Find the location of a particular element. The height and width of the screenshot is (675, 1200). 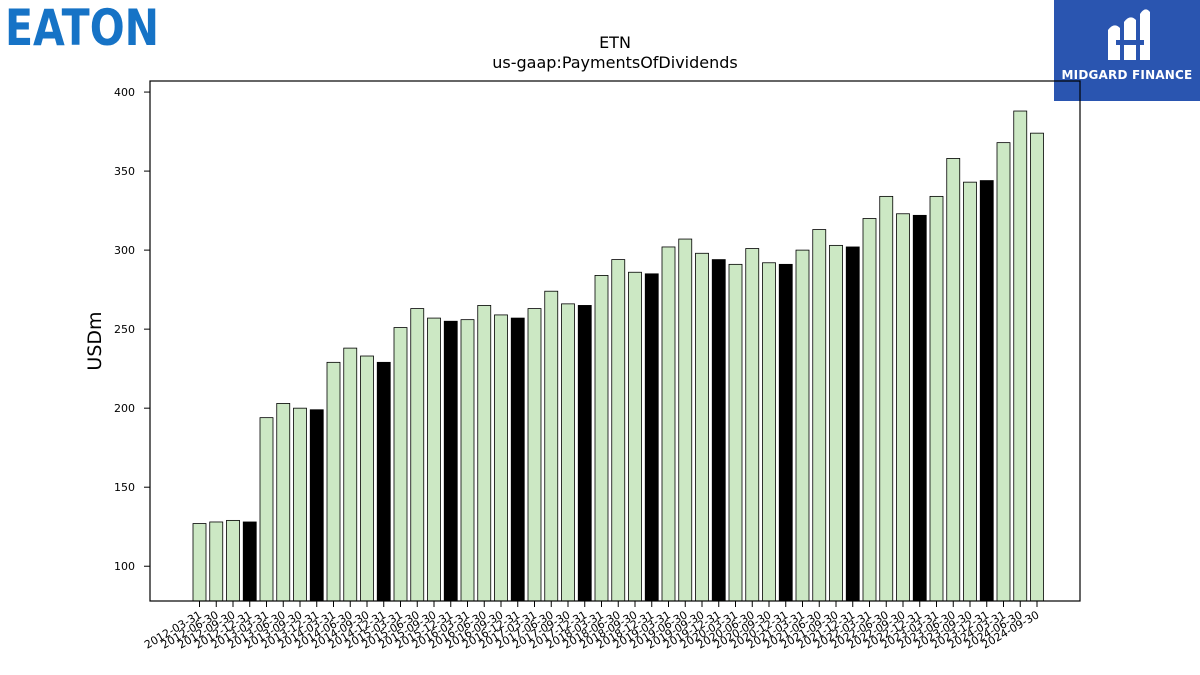

eaton-logo-text: EATON is located at coordinates (82, 26).